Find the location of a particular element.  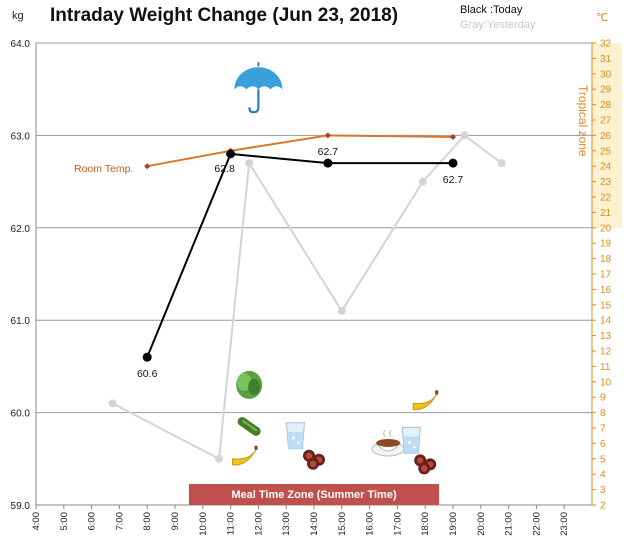

y-right-tick-label: 3 is located at coordinates (603, 490).